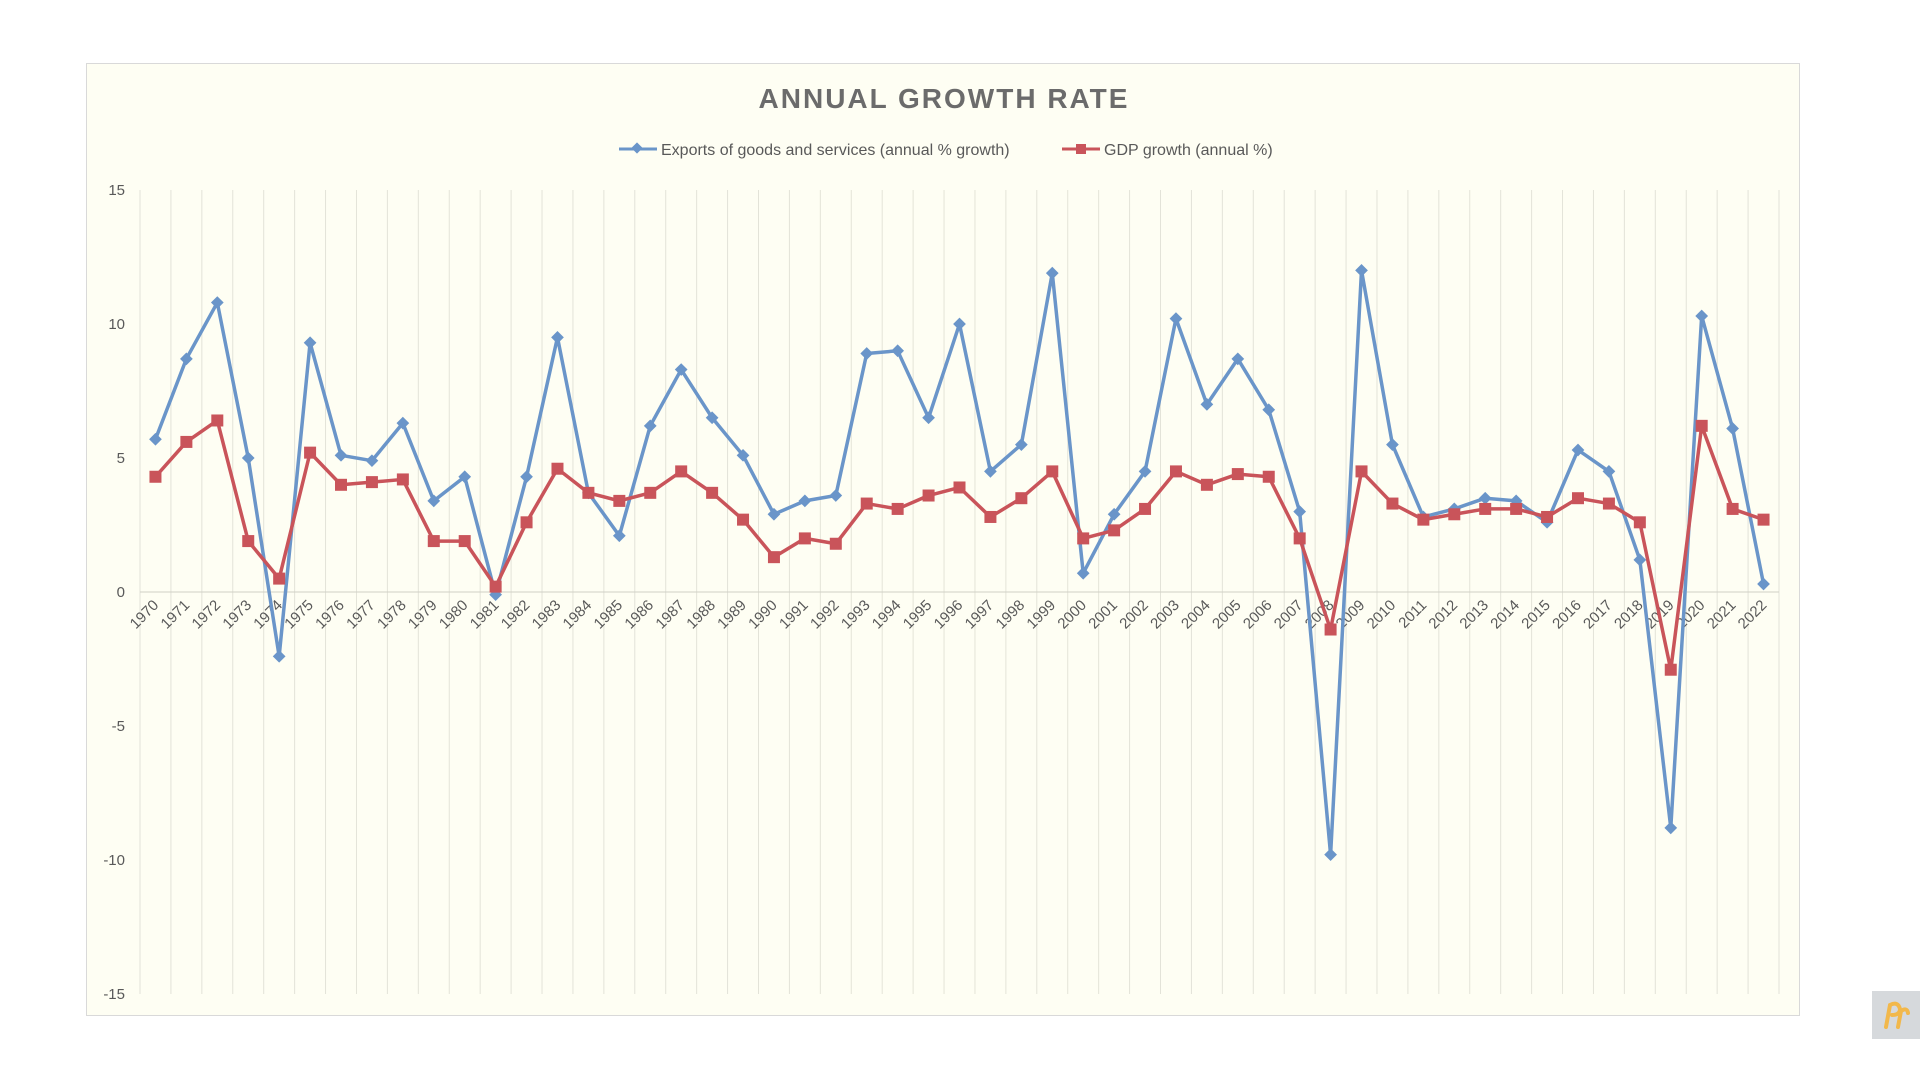 This screenshot has width=1920, height=1080. Describe the element at coordinates (116, 324) in the screenshot. I see `y-tick-label: 10` at that location.